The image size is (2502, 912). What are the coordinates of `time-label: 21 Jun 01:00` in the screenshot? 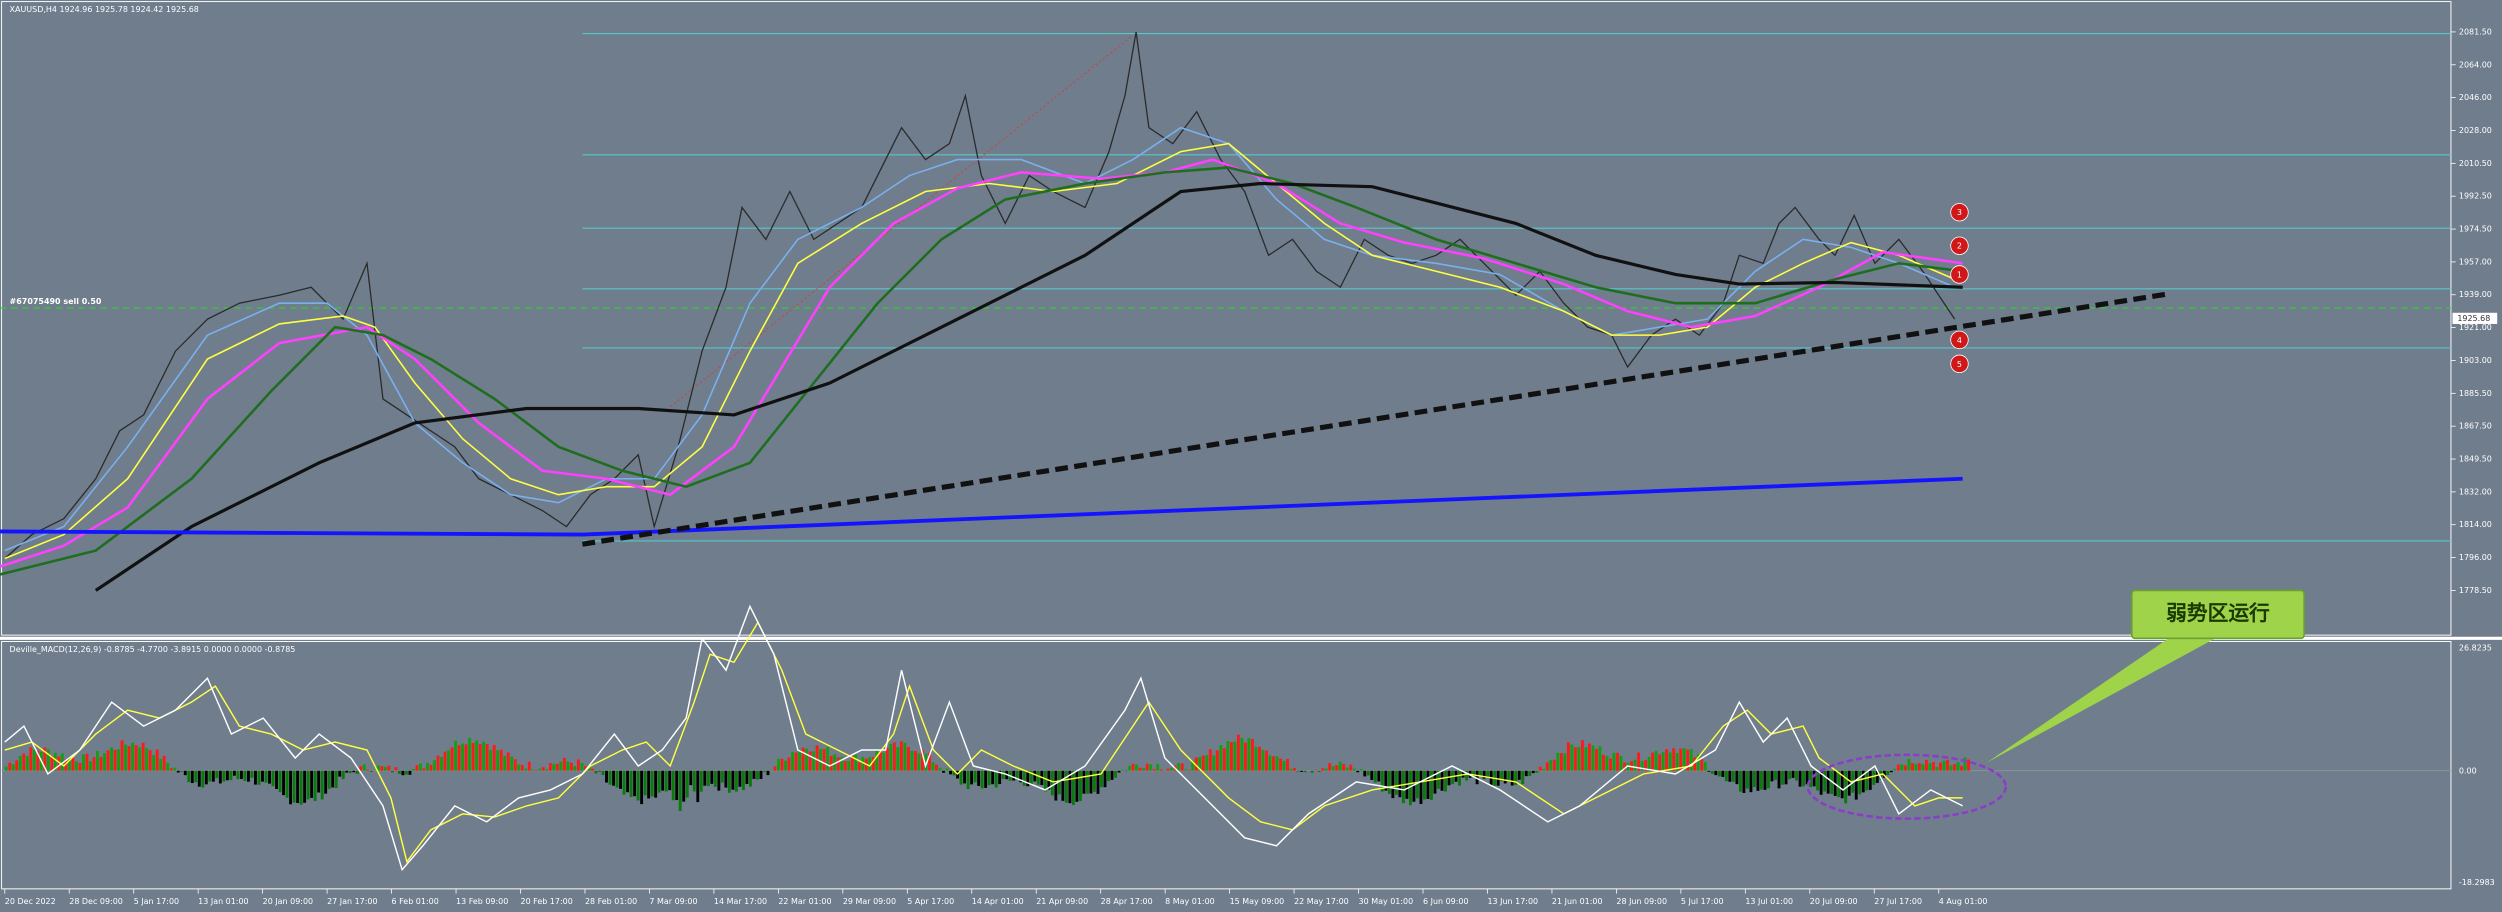 It's located at (1577, 901).